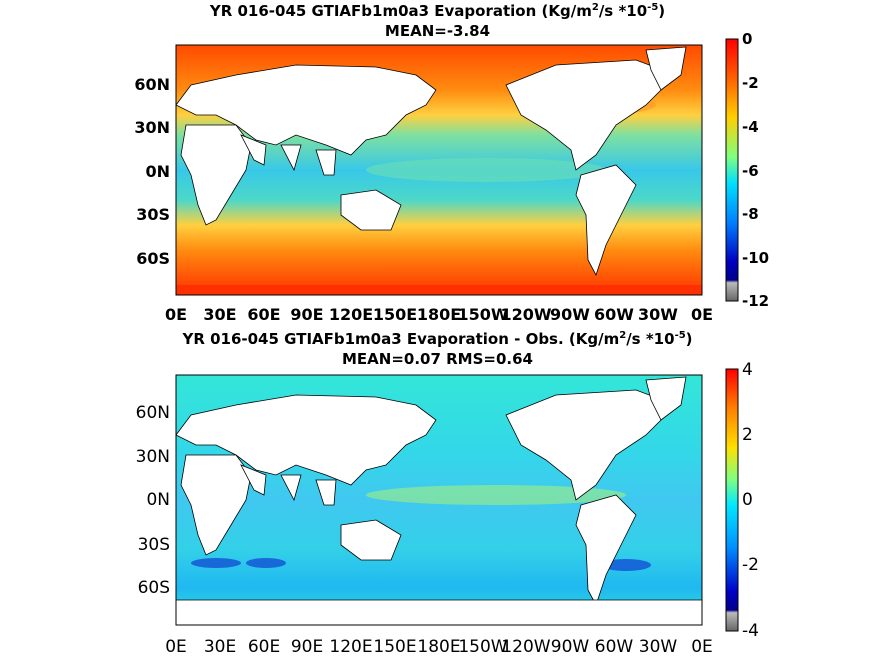 The height and width of the screenshot is (656, 875). What do you see at coordinates (747, 500) in the screenshot?
I see `panel2-cbar-tick: 0` at bounding box center [747, 500].